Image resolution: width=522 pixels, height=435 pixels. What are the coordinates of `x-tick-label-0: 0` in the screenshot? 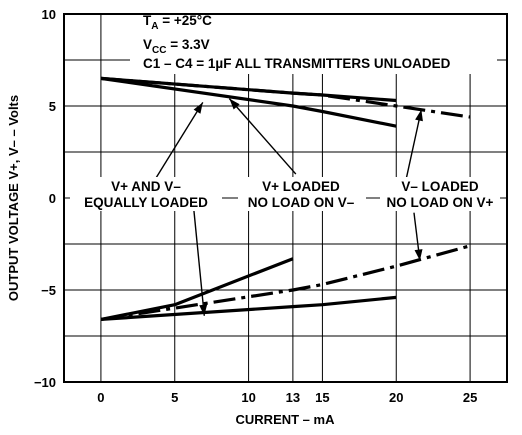 It's located at (100, 397).